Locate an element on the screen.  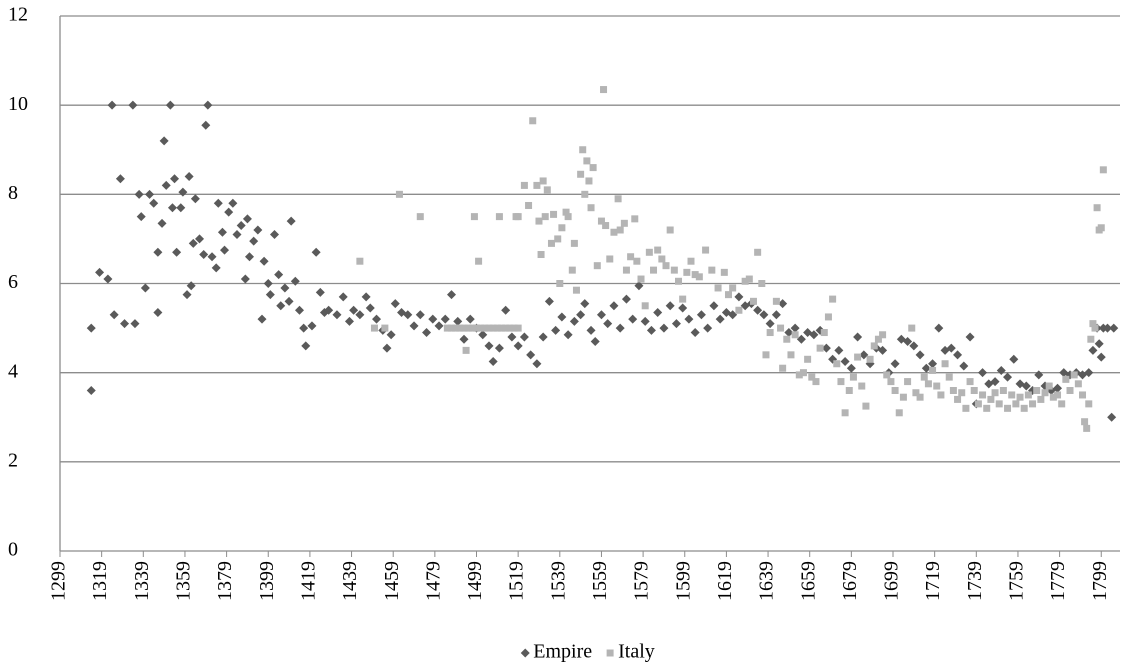
y-tick-label: 4 is located at coordinates (13, 371).